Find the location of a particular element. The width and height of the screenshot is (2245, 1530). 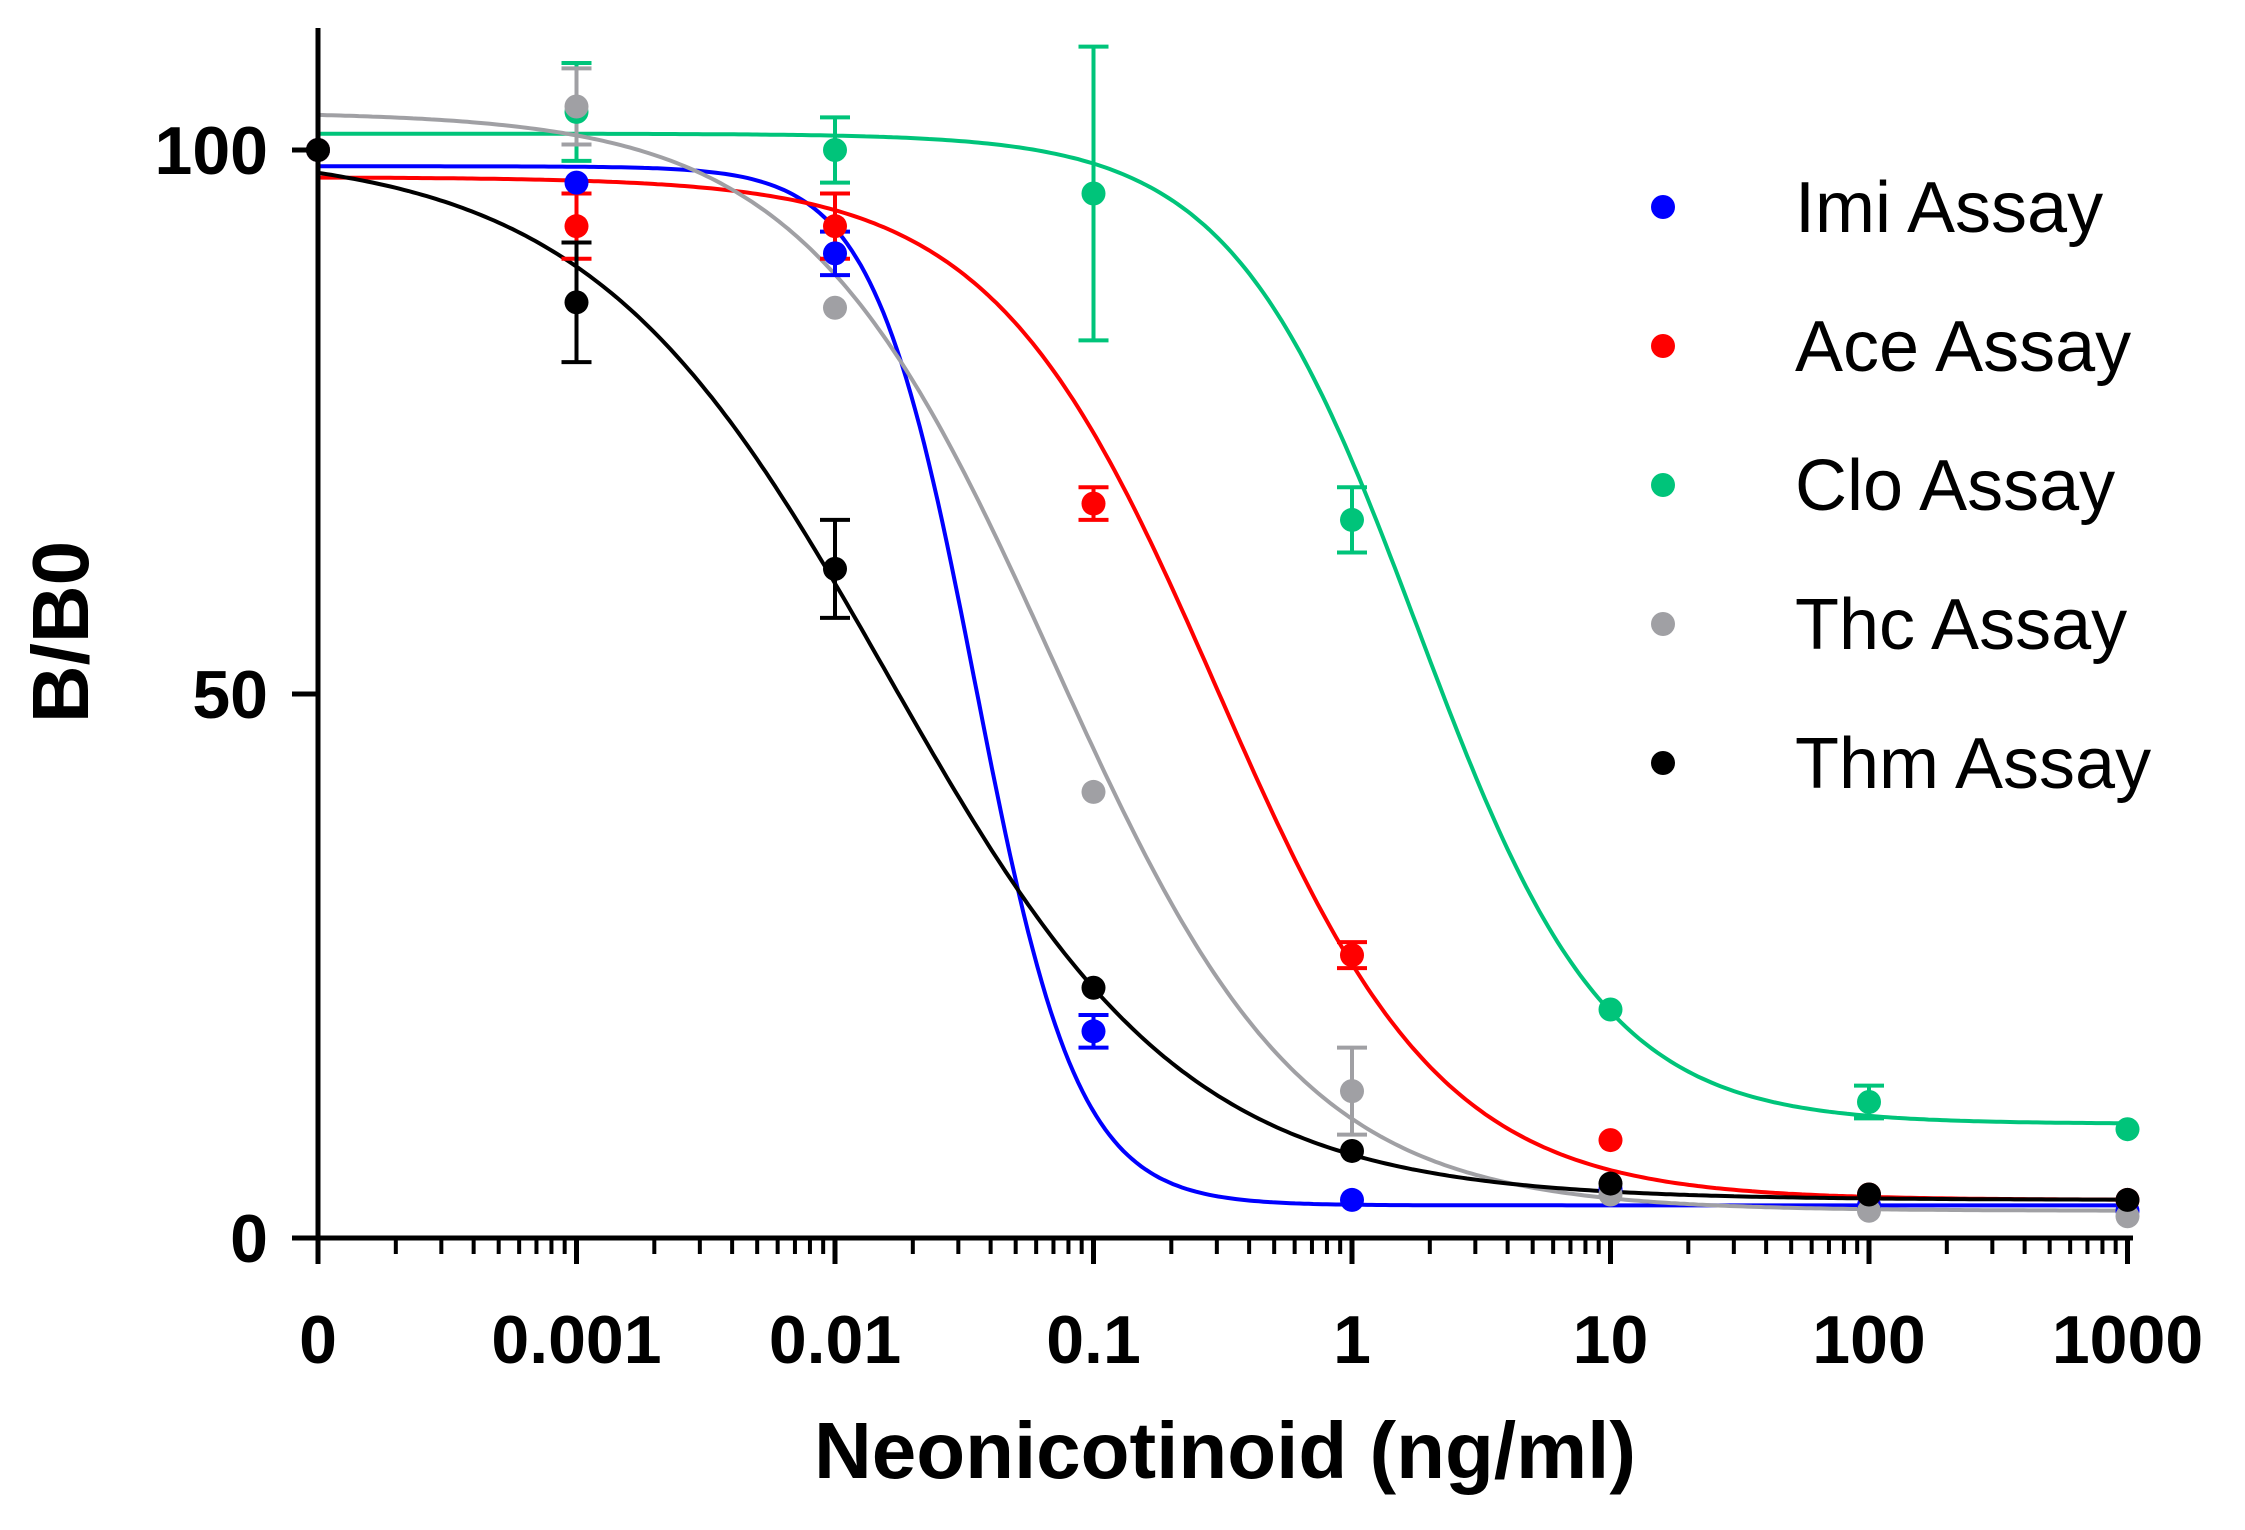

legend-item: Ace Assay is located at coordinates (1891, 347).